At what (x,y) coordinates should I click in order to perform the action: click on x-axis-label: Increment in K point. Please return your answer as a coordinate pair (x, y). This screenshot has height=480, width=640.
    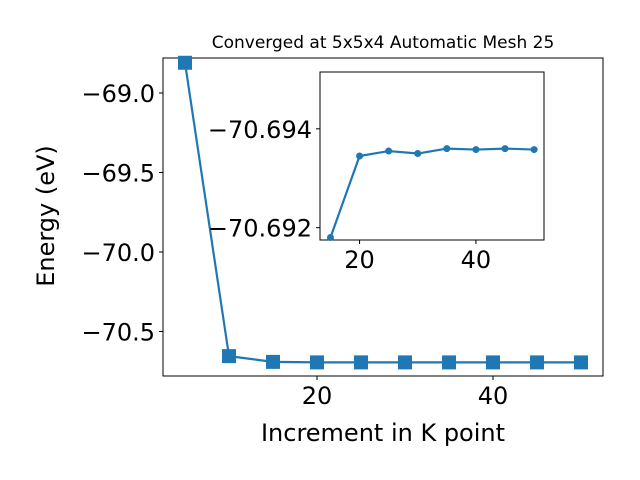
    Looking at the image, I should click on (383, 433).